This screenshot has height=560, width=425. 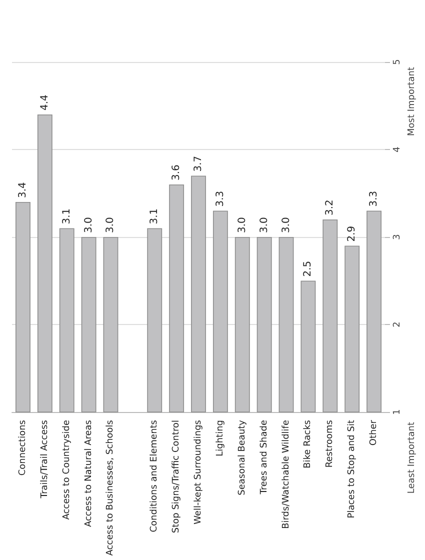 I want to click on x-tick-label: Access to Businesses, Schools, so click(x=111, y=488).